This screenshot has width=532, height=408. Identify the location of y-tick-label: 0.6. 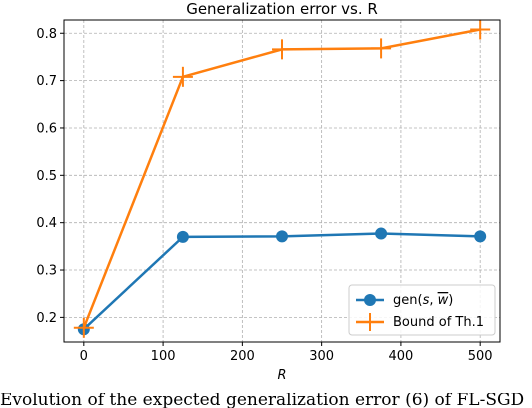
(46, 128).